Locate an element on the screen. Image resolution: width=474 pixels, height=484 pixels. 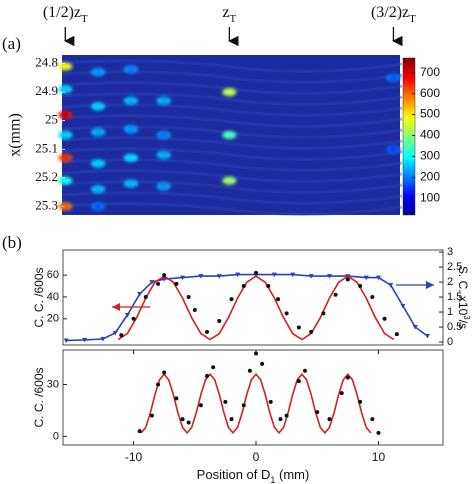
text-part: (mm) is located at coordinates (292, 474).